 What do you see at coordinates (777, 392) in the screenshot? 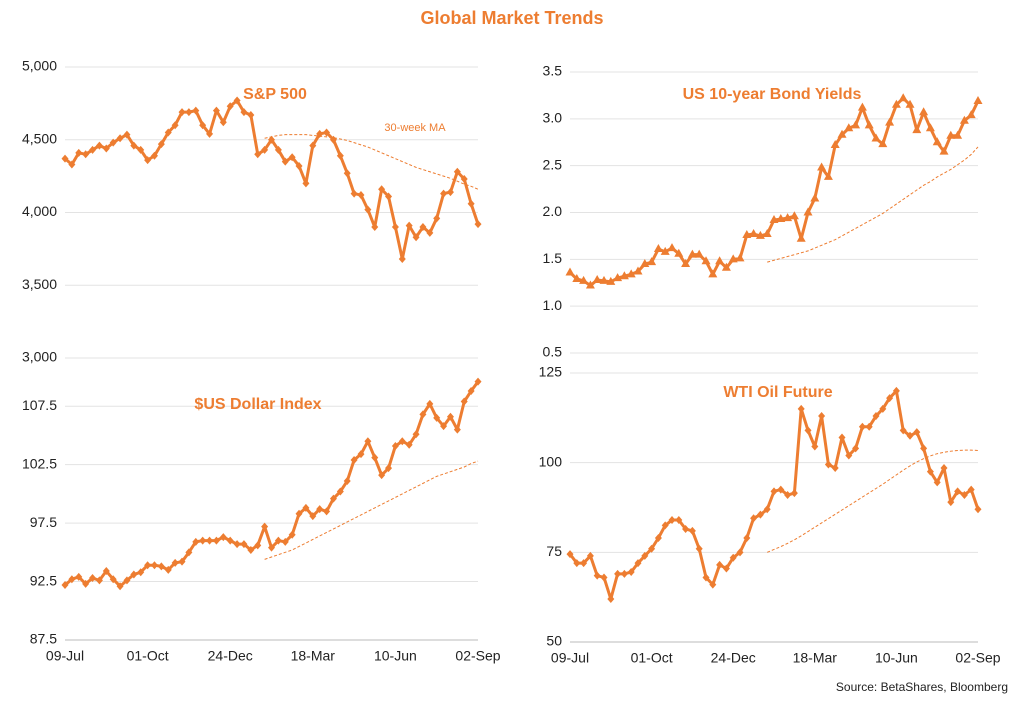
I see `panel-title: WTI Oil Future` at bounding box center [777, 392].